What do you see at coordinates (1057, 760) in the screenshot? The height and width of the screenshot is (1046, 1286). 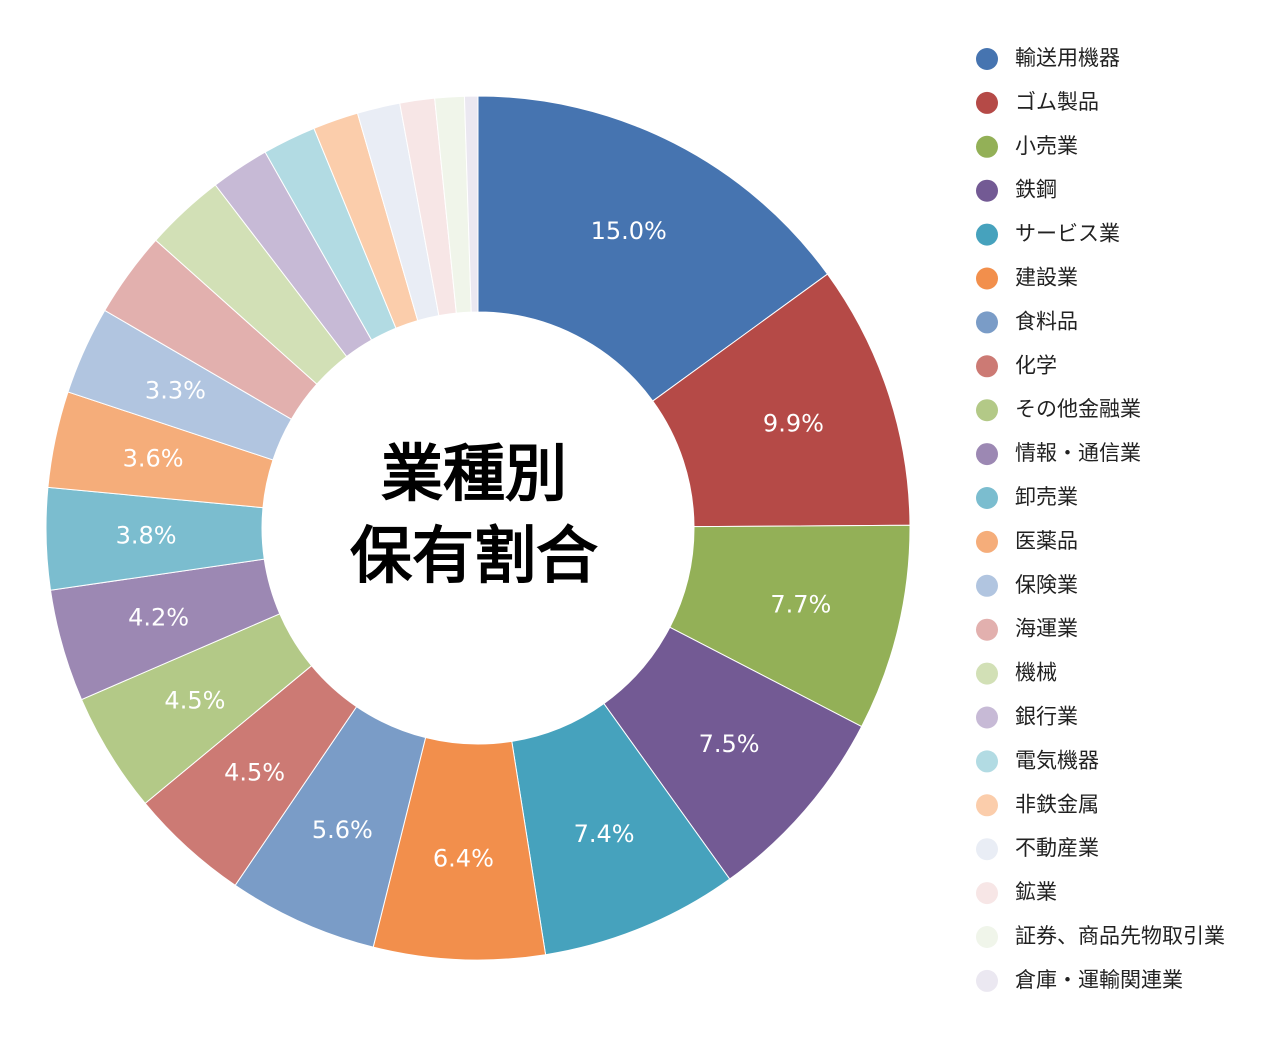 I see `legend-label: 電気機器` at bounding box center [1057, 760].